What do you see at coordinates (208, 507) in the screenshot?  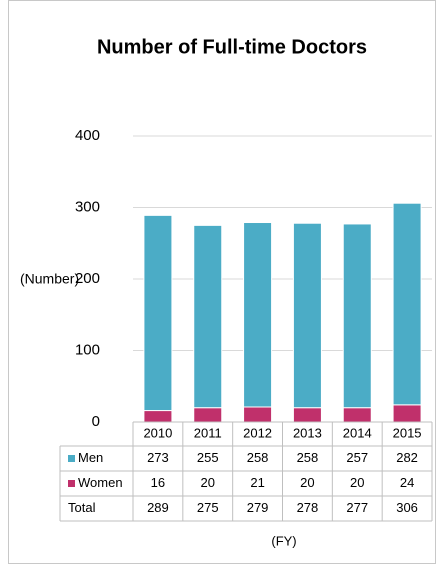 I see `table-total: 275` at bounding box center [208, 507].